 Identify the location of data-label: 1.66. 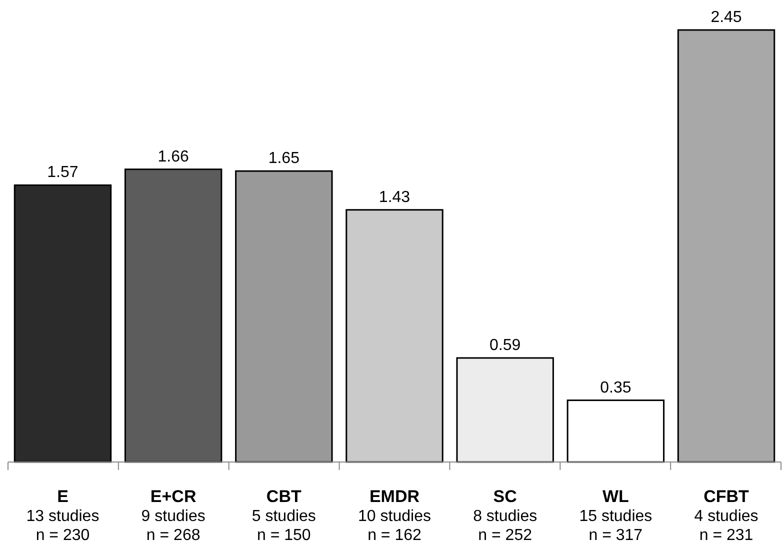
(173, 157).